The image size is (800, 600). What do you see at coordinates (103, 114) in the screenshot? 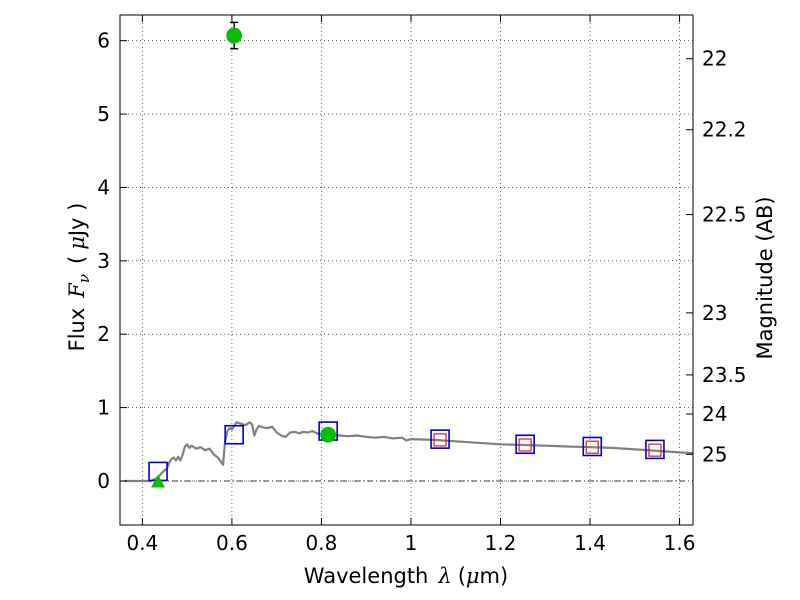
I see `y-tick-label: 5` at bounding box center [103, 114].